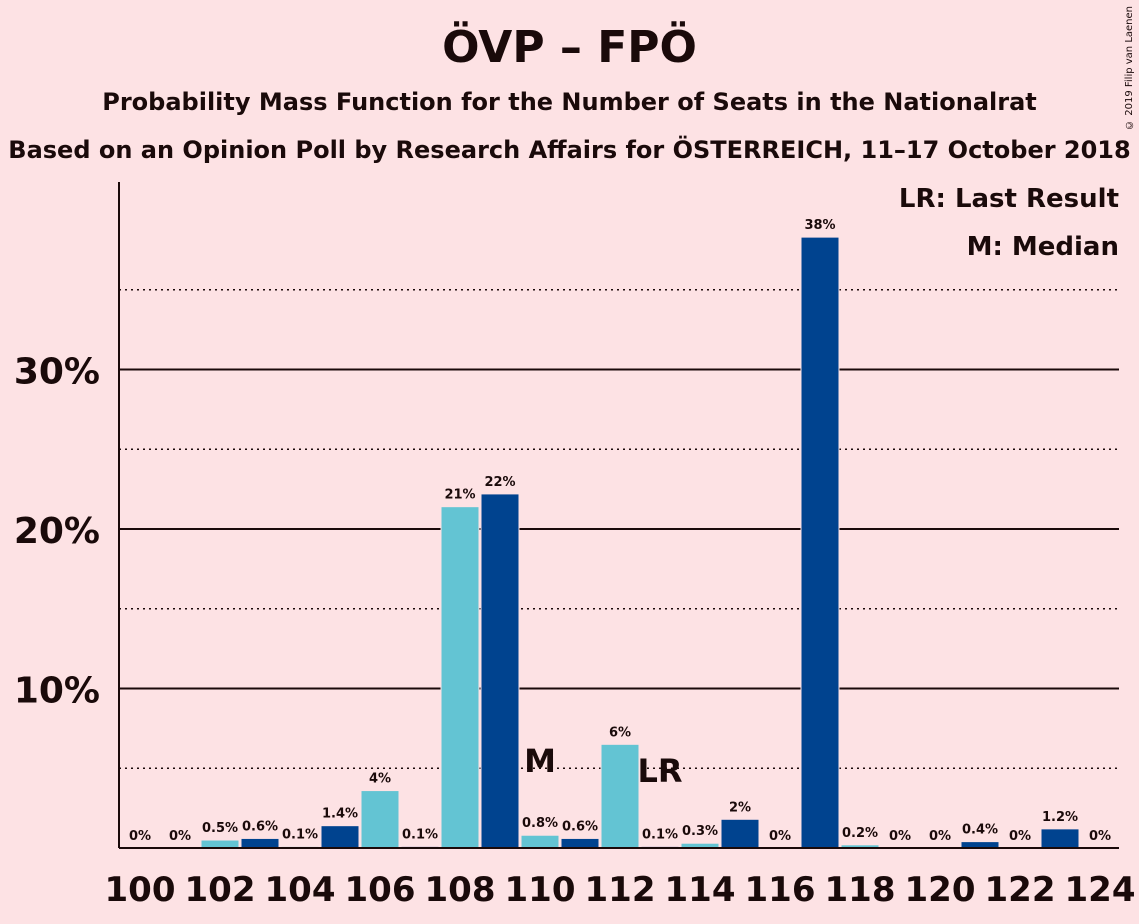 The height and width of the screenshot is (924, 1139). Describe the element at coordinates (700, 890) in the screenshot. I see `x-tick-label: 114` at that location.